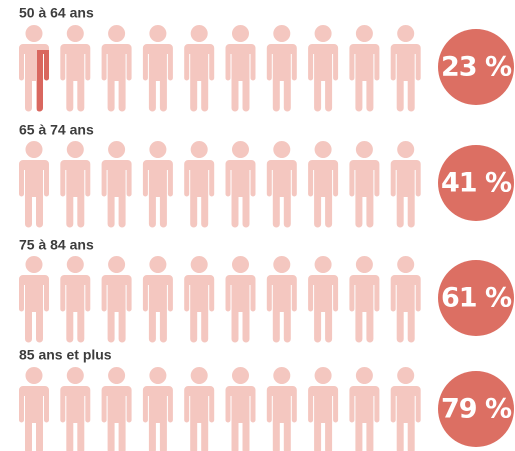 The height and width of the screenshot is (451, 515). Describe the element at coordinates (56, 13) in the screenshot. I see `row-label: 50 à 64 ans` at that location.